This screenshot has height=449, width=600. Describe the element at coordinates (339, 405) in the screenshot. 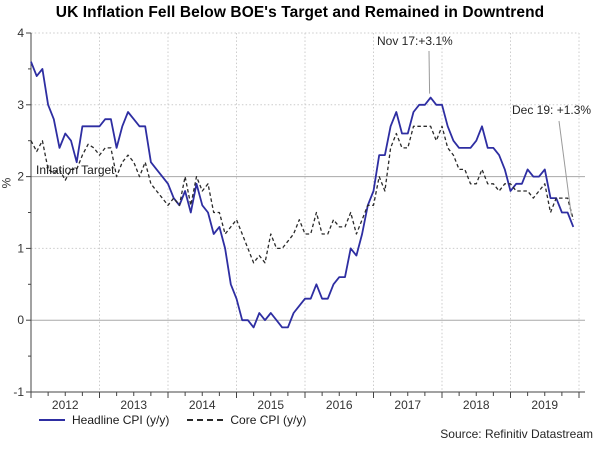

I see `x-tick-label: 2016` at that location.